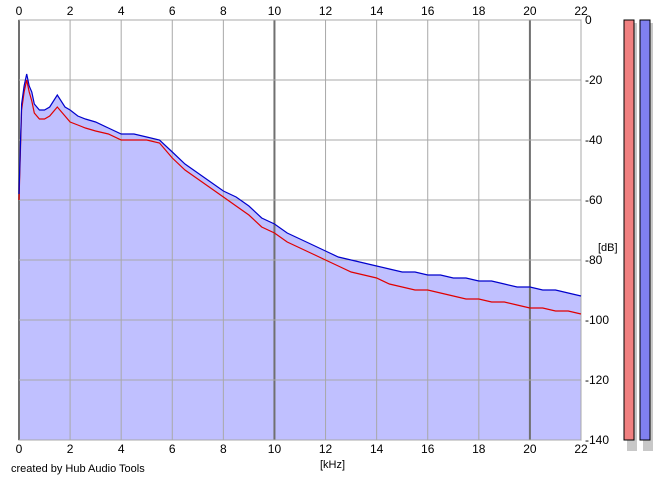 The width and height of the screenshot is (664, 481). Describe the element at coordinates (275, 11) in the screenshot. I see `x-tick-label-top: 10` at that location.